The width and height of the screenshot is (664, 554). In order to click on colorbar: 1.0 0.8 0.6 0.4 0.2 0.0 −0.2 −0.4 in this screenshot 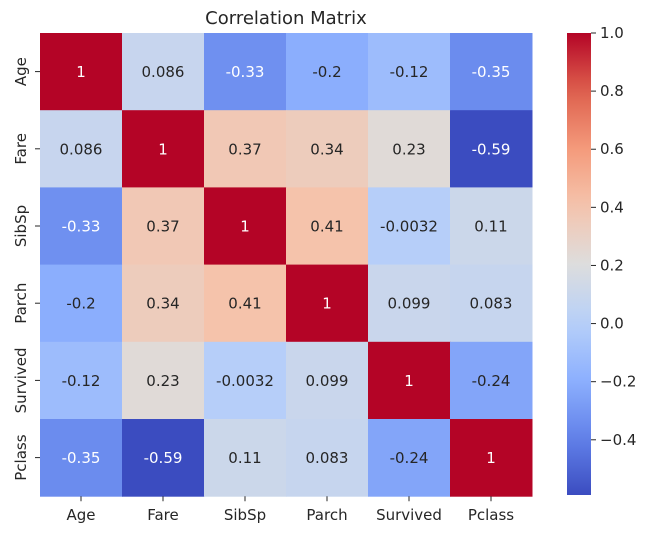, I will do `click(601, 259)`.